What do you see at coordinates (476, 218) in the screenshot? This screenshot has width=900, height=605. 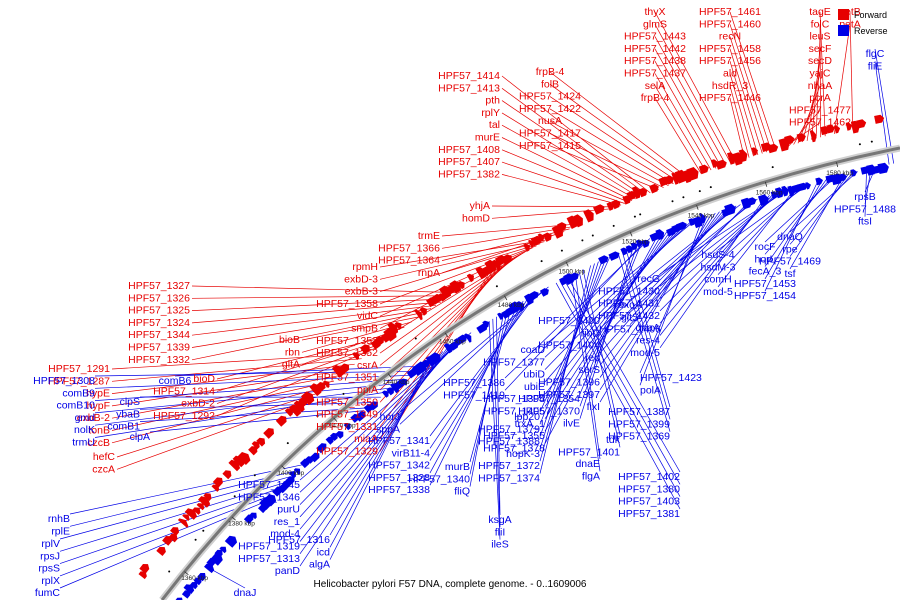 I see `forward-gene-label: homD` at bounding box center [476, 218].